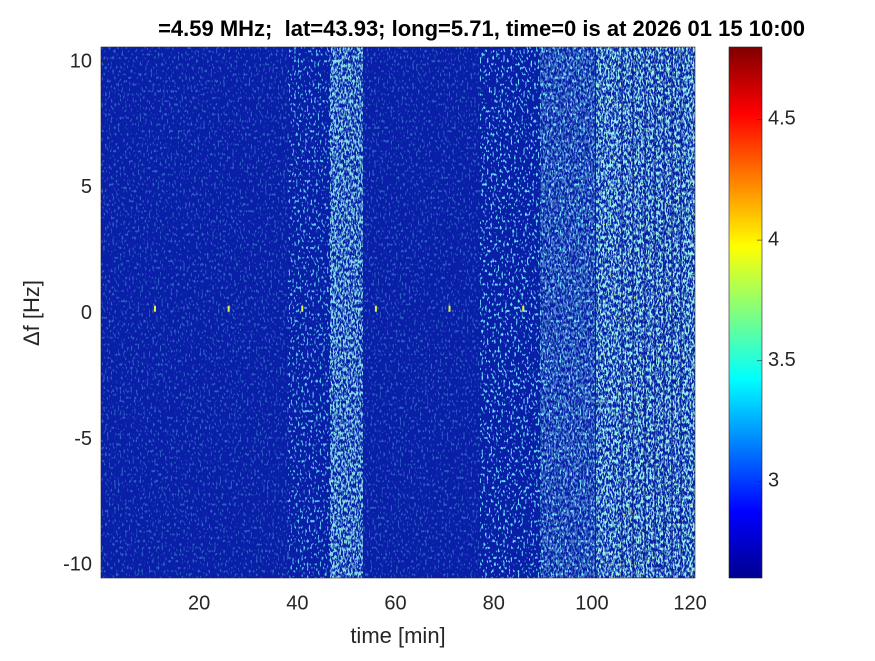 The width and height of the screenshot is (875, 661). Describe the element at coordinates (591, 603) in the screenshot. I see `x-tick-label: 100` at that location.